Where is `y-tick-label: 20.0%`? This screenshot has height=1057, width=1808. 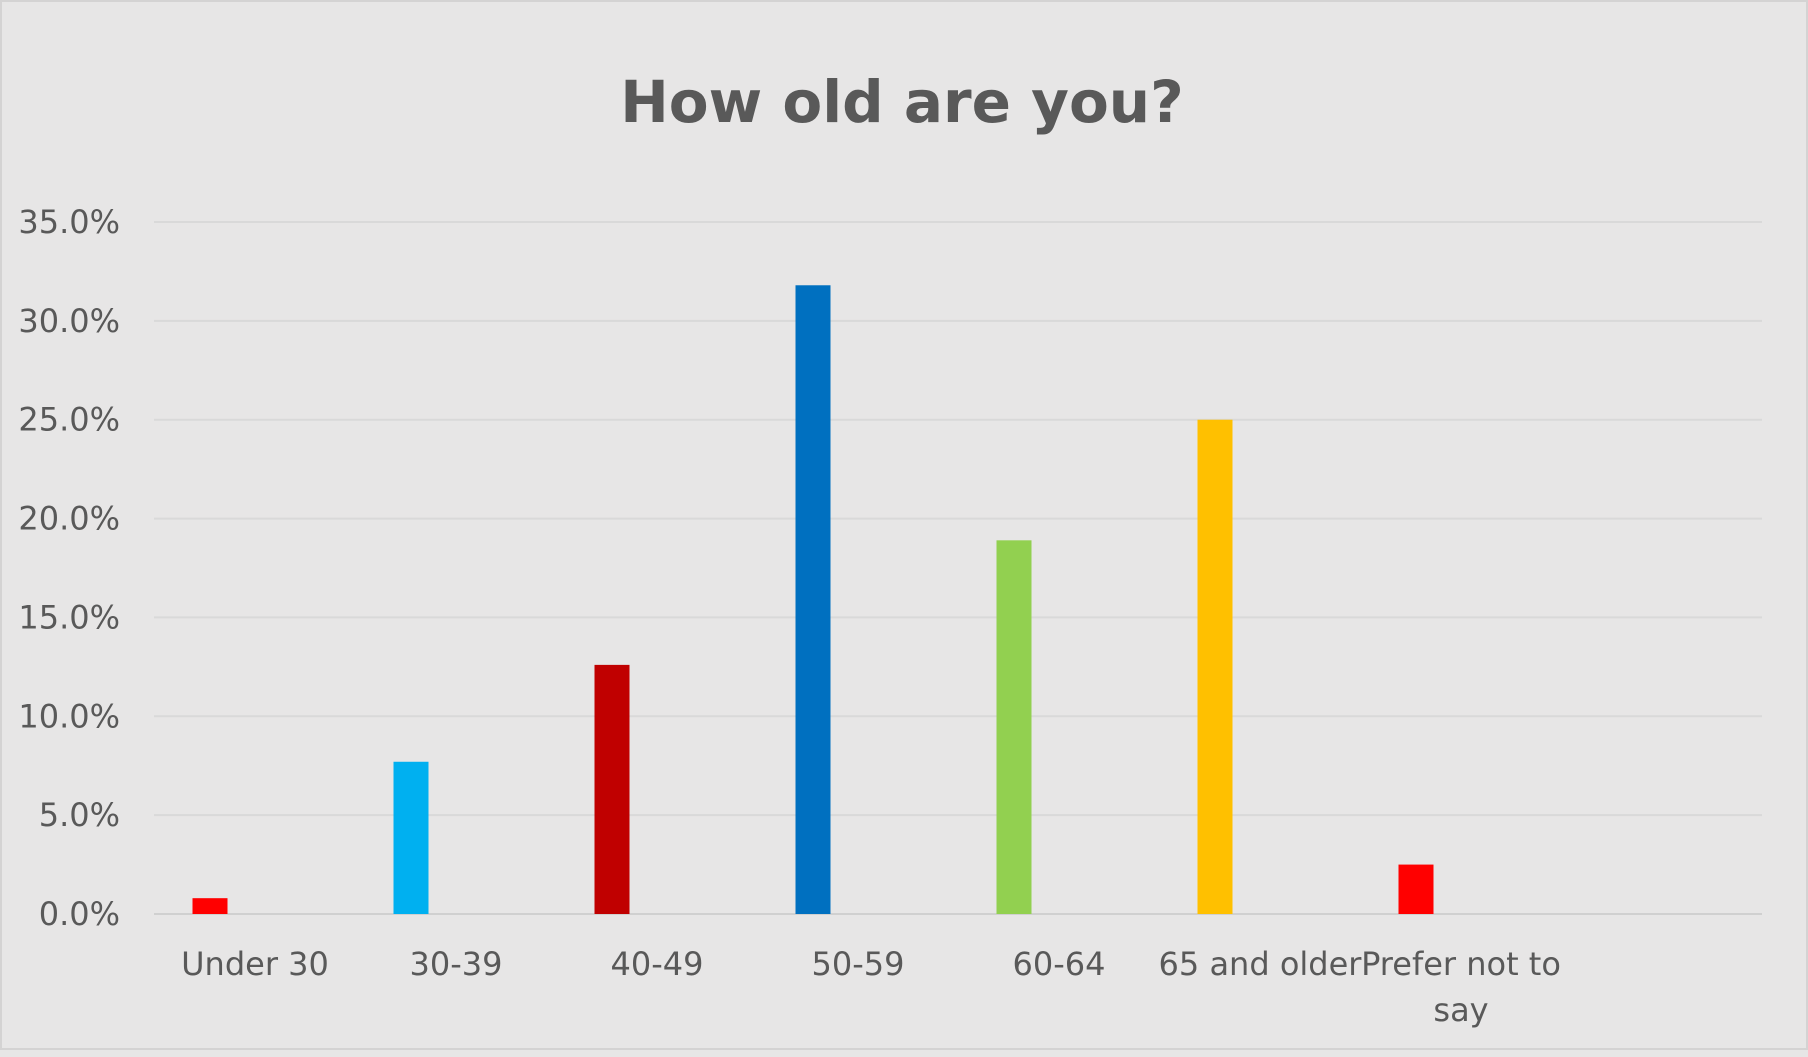
y-tick-label: 20.0% is located at coordinates (69, 519).